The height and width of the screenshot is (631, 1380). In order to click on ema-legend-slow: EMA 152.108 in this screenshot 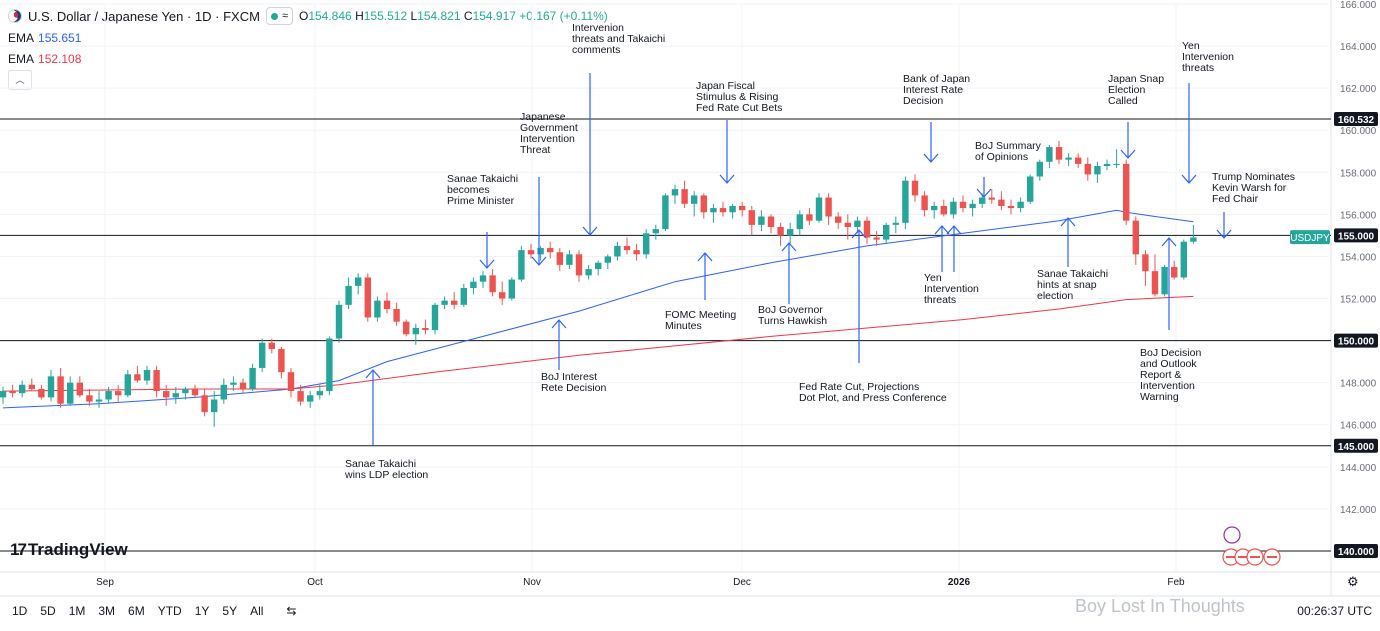, I will do `click(45, 59)`.